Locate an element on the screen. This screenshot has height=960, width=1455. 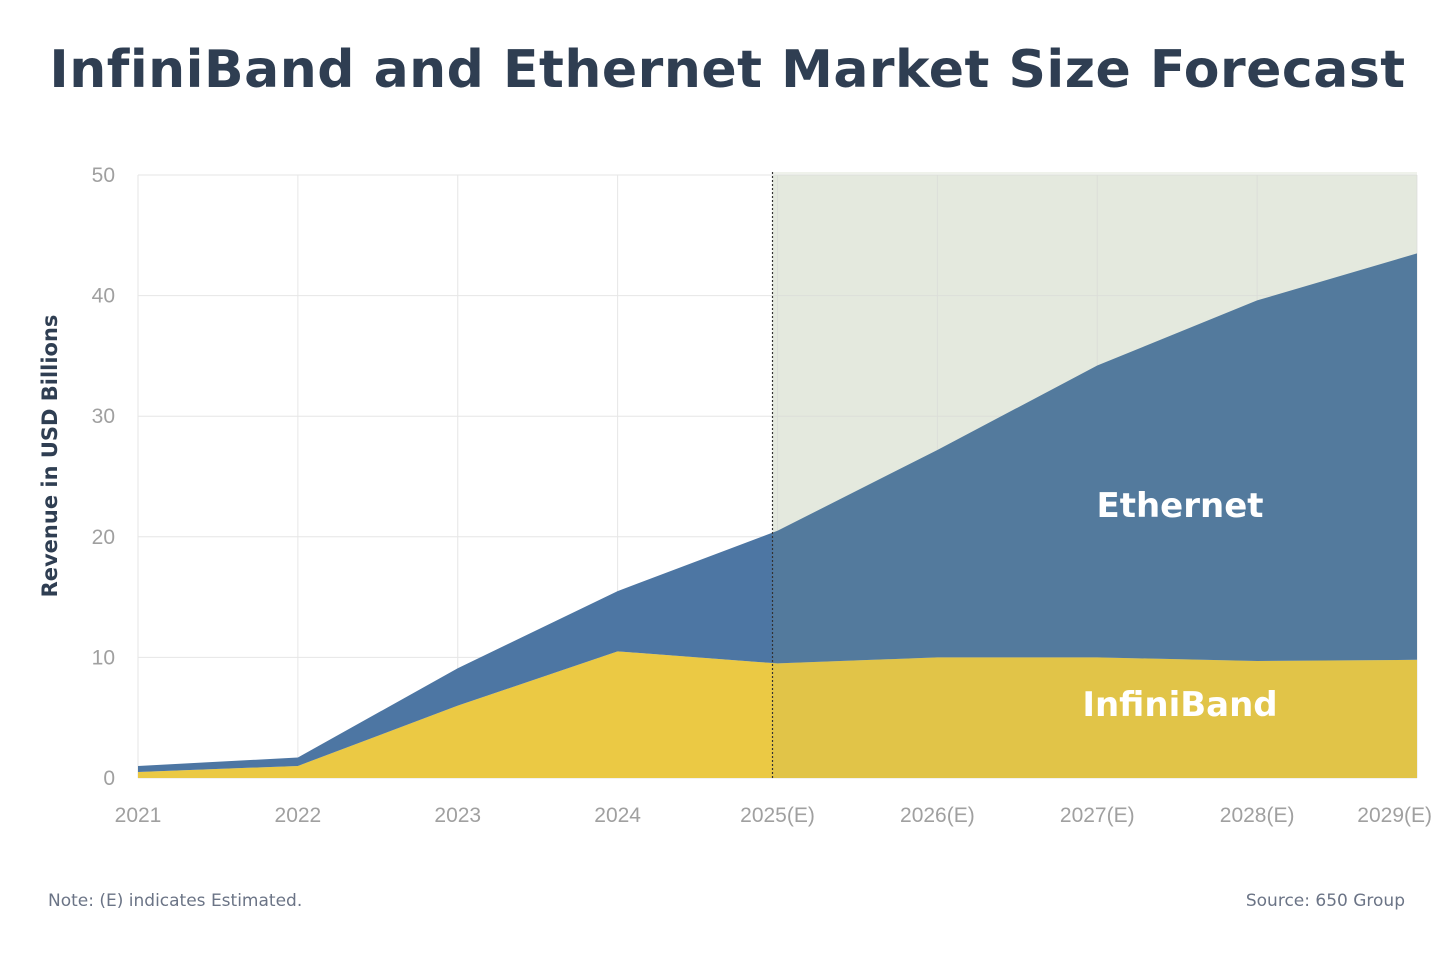
x-tick-label: 2026(E) is located at coordinates (937, 815).